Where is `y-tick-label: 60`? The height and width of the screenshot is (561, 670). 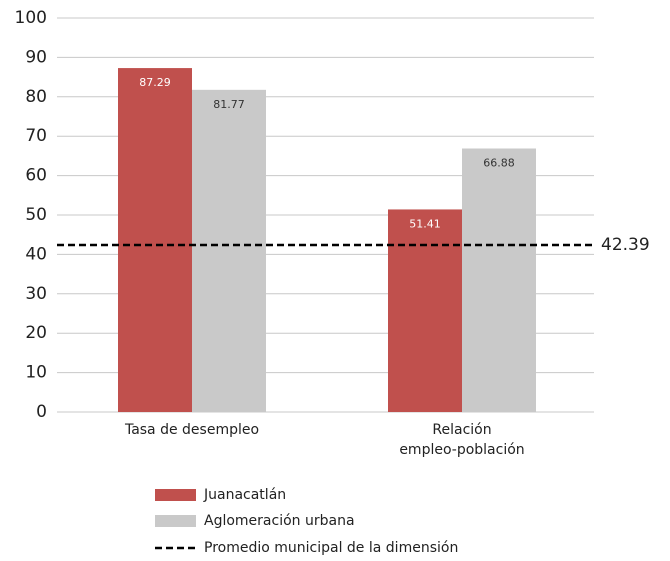
y-tick-label: 60 is located at coordinates (36, 176).